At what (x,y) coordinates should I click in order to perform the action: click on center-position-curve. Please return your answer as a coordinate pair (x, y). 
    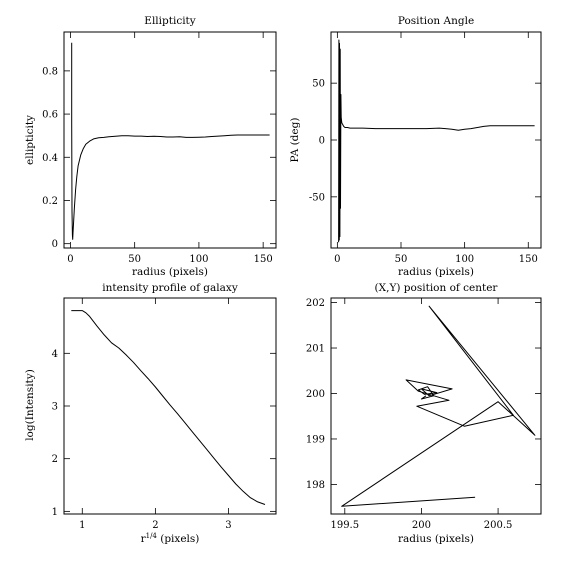
    Looking at the image, I should click on (438, 406).